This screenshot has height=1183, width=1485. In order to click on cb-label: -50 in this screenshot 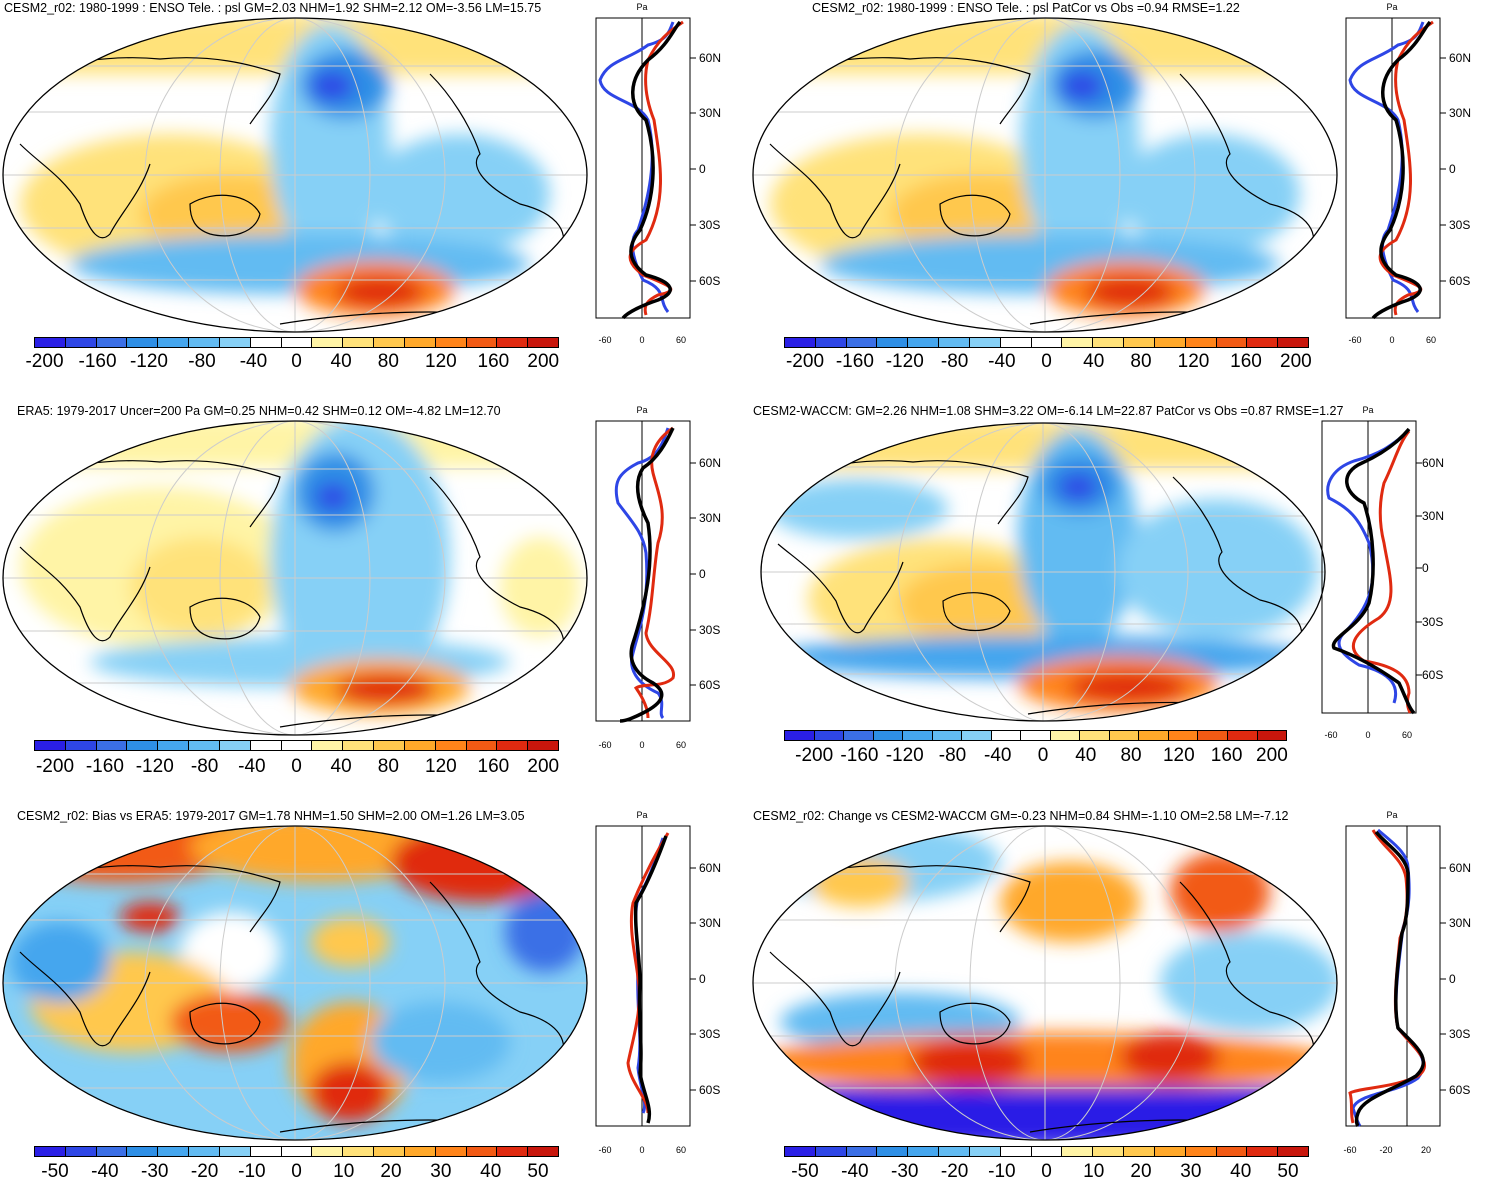, I will do `click(805, 1171)`.